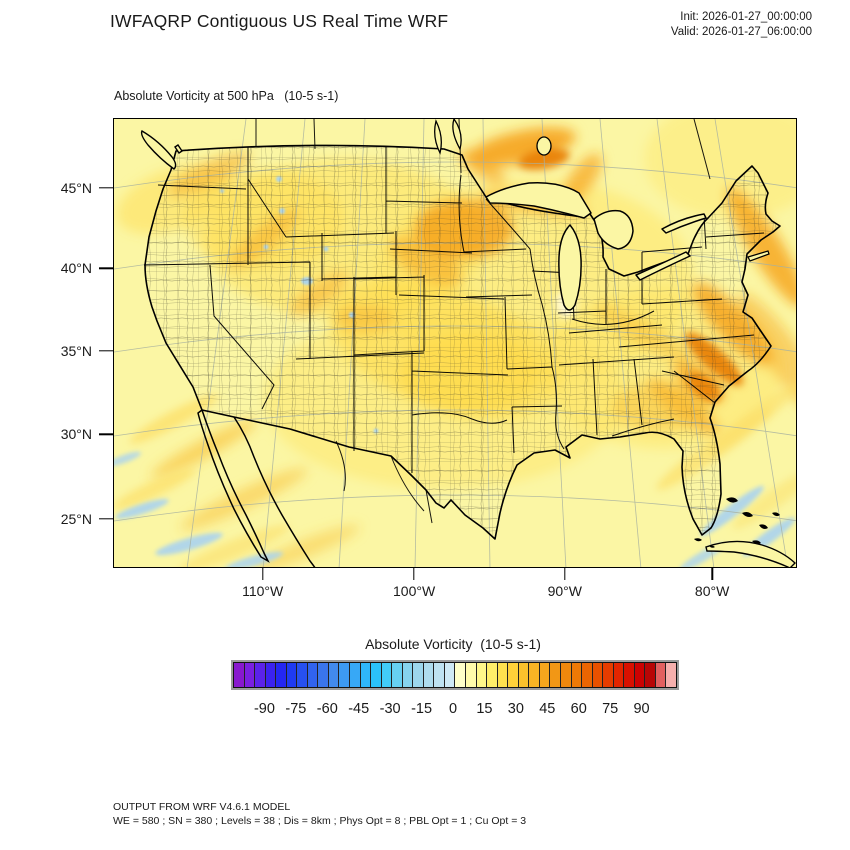 Image resolution: width=850 pixels, height=850 pixels. What do you see at coordinates (76, 434) in the screenshot?
I see `lat-tick-label: 30°N` at bounding box center [76, 434].